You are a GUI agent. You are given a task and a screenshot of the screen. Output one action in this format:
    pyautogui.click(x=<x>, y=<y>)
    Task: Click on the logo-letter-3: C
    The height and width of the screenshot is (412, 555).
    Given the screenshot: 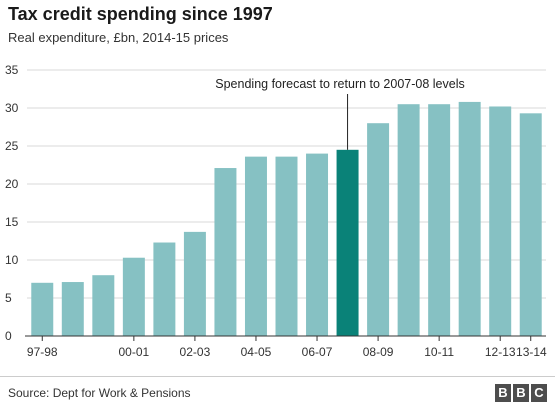 What is the action you would take?
    pyautogui.click(x=539, y=393)
    